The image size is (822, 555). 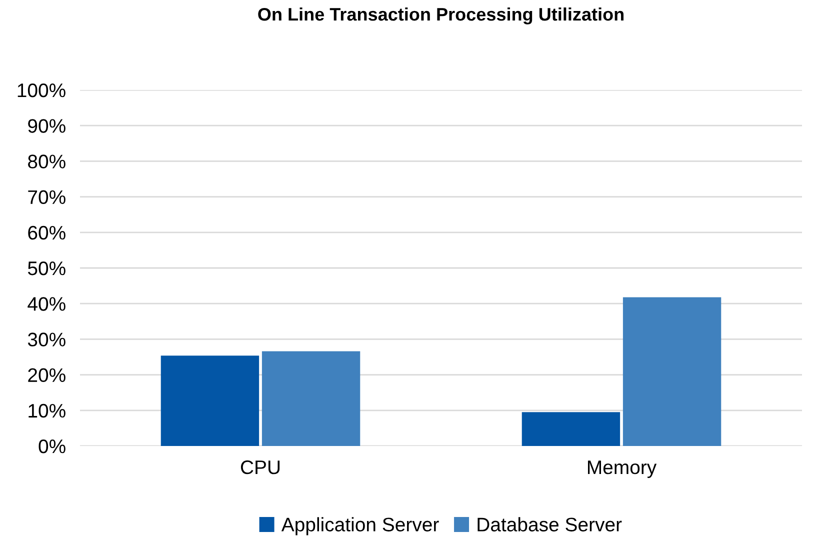 What do you see at coordinates (47, 233) in the screenshot?
I see `y-tick-label: 60%` at bounding box center [47, 233].